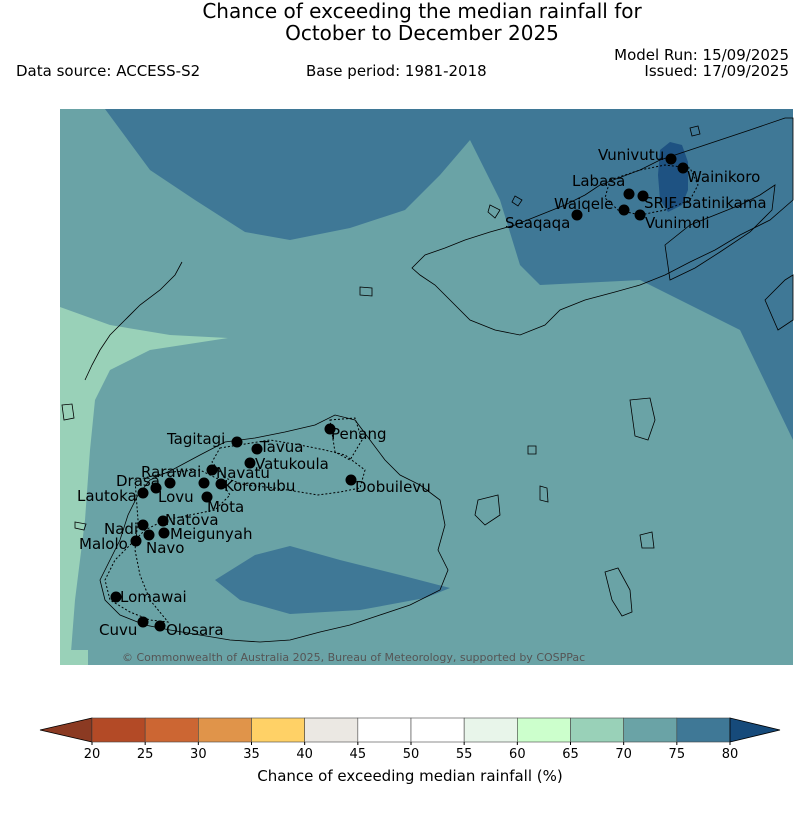 The image size is (804, 816). I want to click on svg-text: Olosara, so click(195, 630).